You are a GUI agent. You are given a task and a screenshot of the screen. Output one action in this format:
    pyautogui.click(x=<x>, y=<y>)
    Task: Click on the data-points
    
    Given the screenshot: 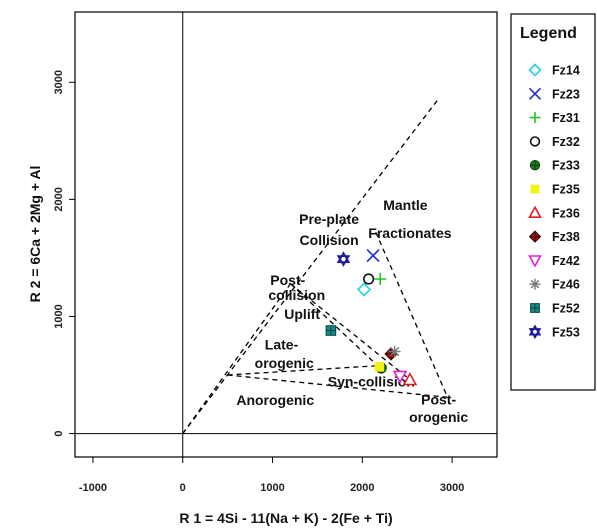 What is the action you would take?
    pyautogui.click(x=371, y=317)
    